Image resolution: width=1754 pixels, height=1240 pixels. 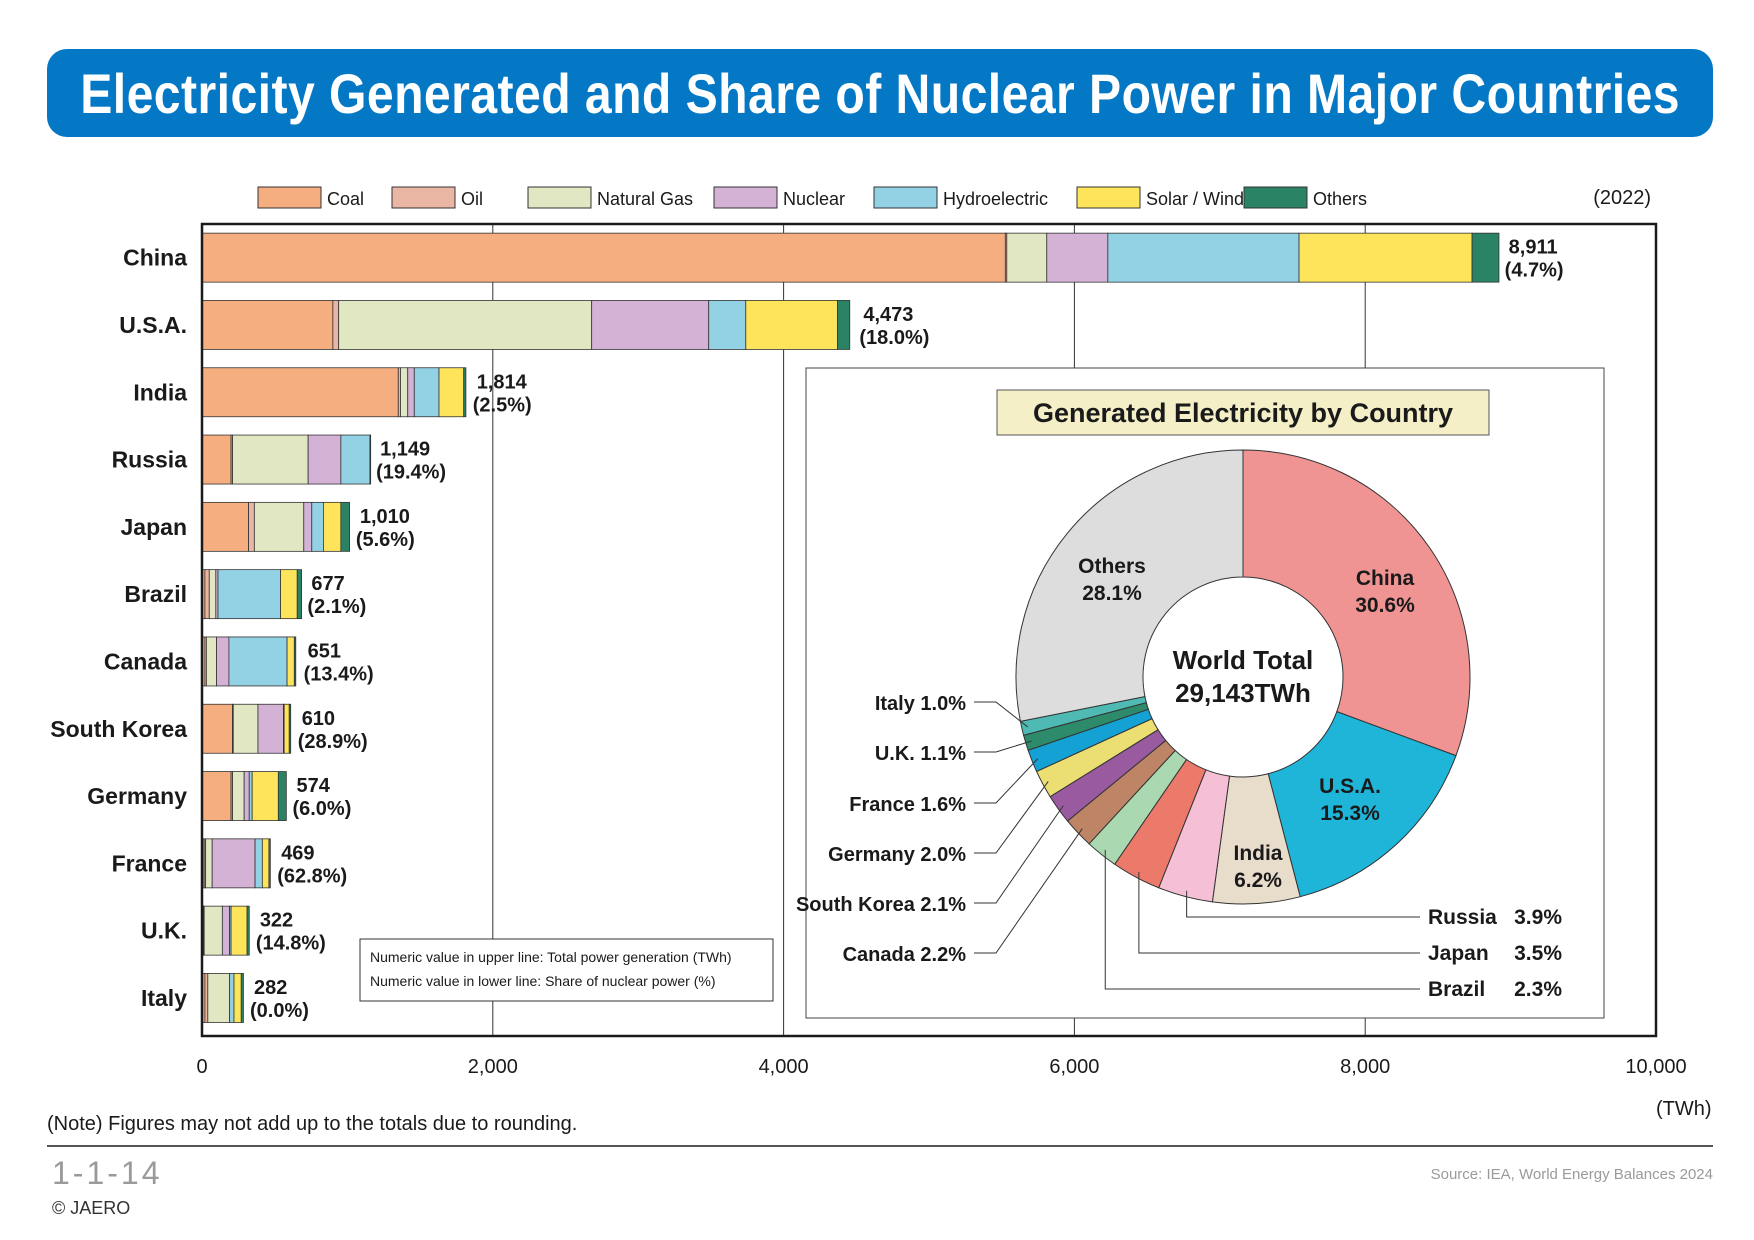 What do you see at coordinates (107, 1173) in the screenshot?
I see `figure-number: 1-1-14` at bounding box center [107, 1173].